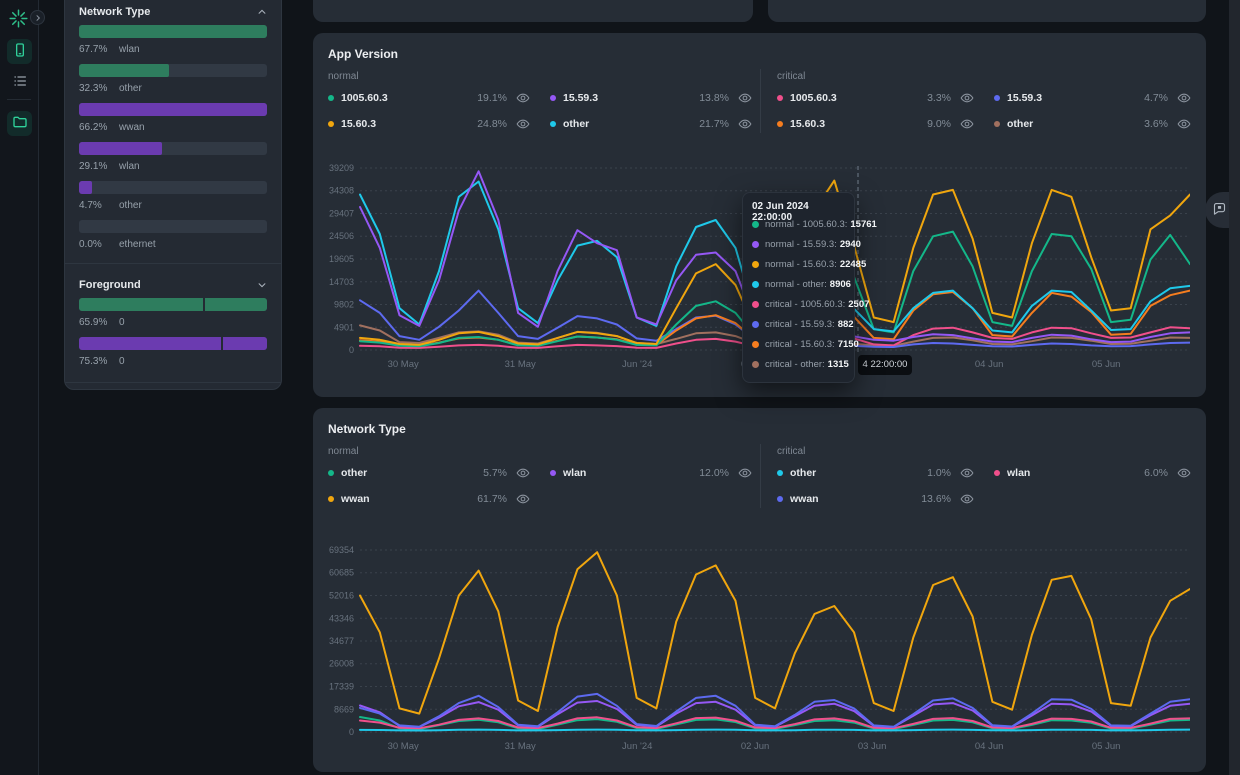 This screenshot has width=1240, height=775. Describe the element at coordinates (429, 499) in the screenshot. I see `legend-item: wwan 61.7%` at that location.